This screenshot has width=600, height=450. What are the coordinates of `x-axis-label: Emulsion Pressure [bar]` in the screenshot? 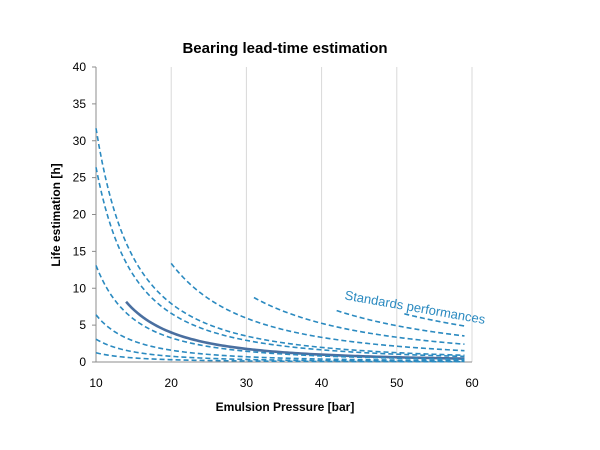 It's located at (285, 407).